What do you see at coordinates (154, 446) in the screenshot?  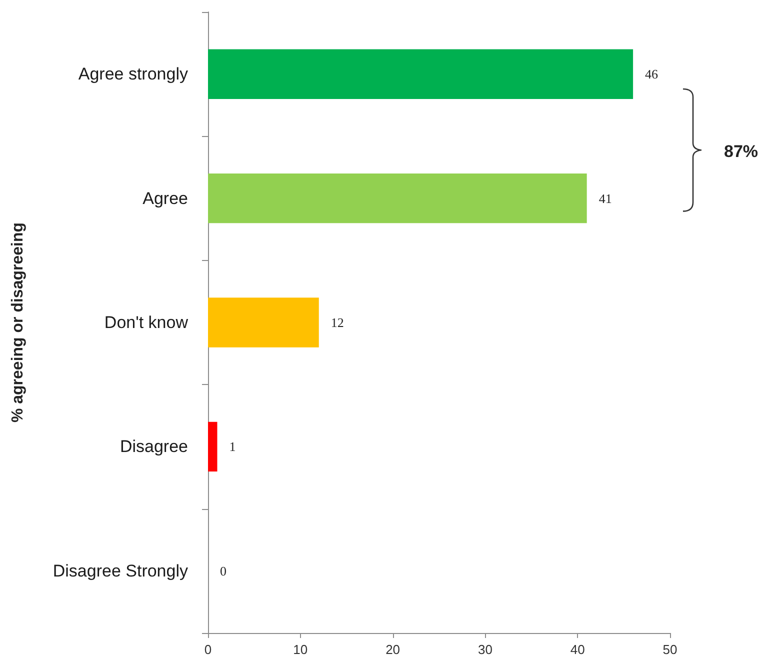 I see `y-tick-label: Disagree` at bounding box center [154, 446].